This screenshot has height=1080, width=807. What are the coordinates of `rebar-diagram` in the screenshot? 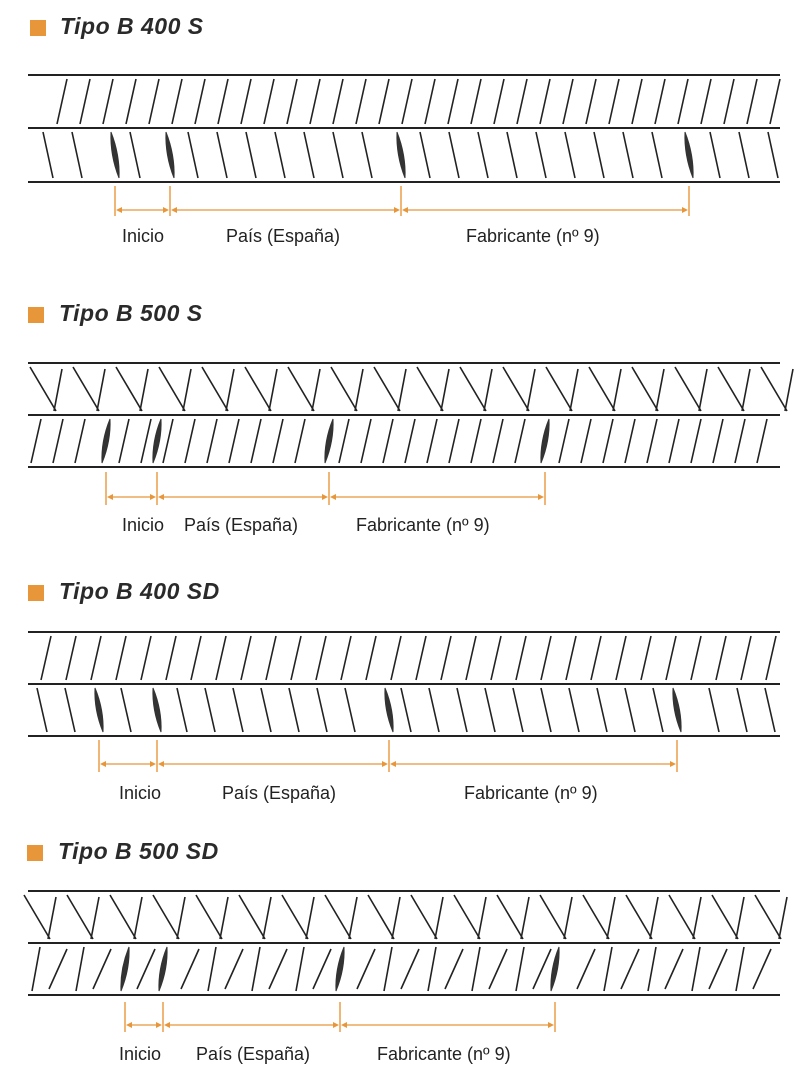 It's located at (404, 701).